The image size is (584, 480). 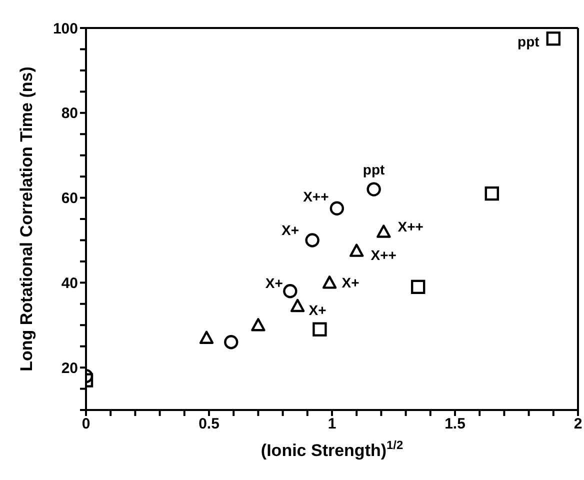 I want to click on y-tick-label: 20, so click(x=69, y=368).